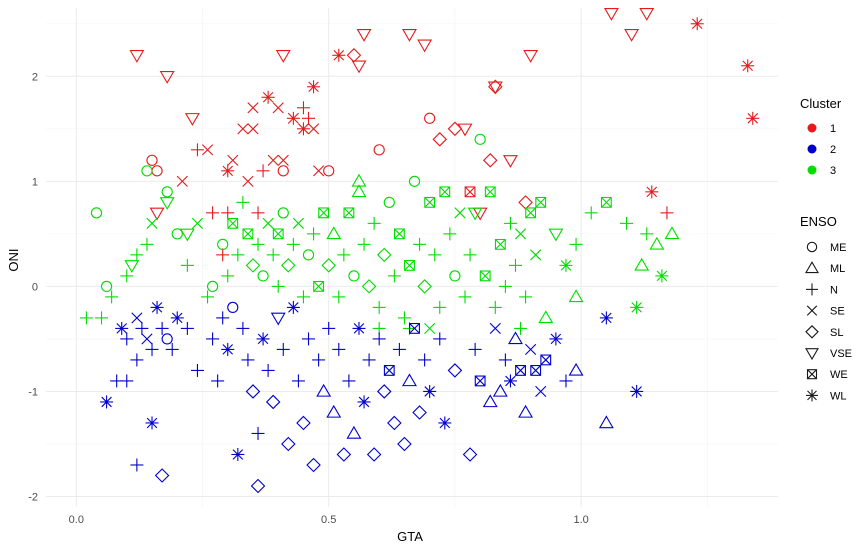 The width and height of the screenshot is (868, 550). Describe the element at coordinates (13, 259) in the screenshot. I see `y-axis-title: ONI` at that location.